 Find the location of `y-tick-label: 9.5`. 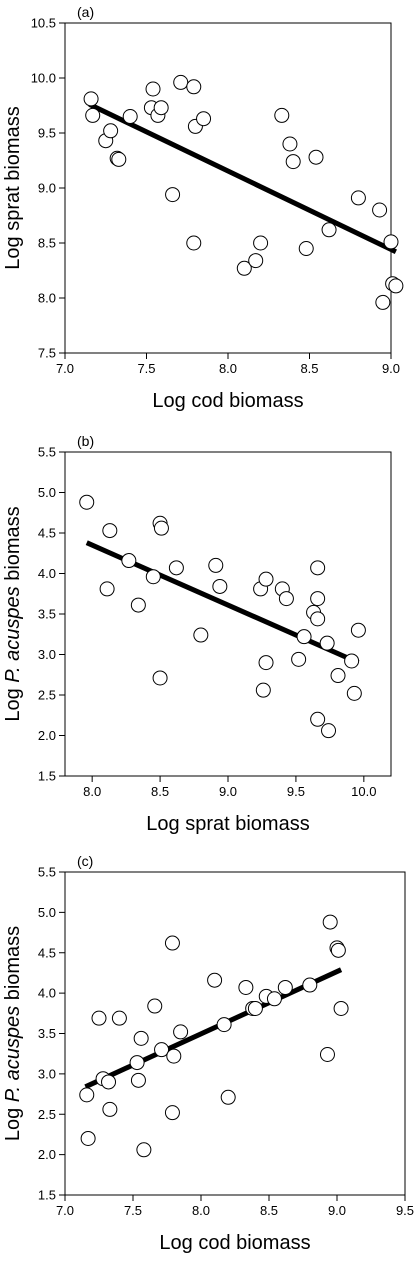

y-tick-label: 9.5 is located at coordinates (47, 133).